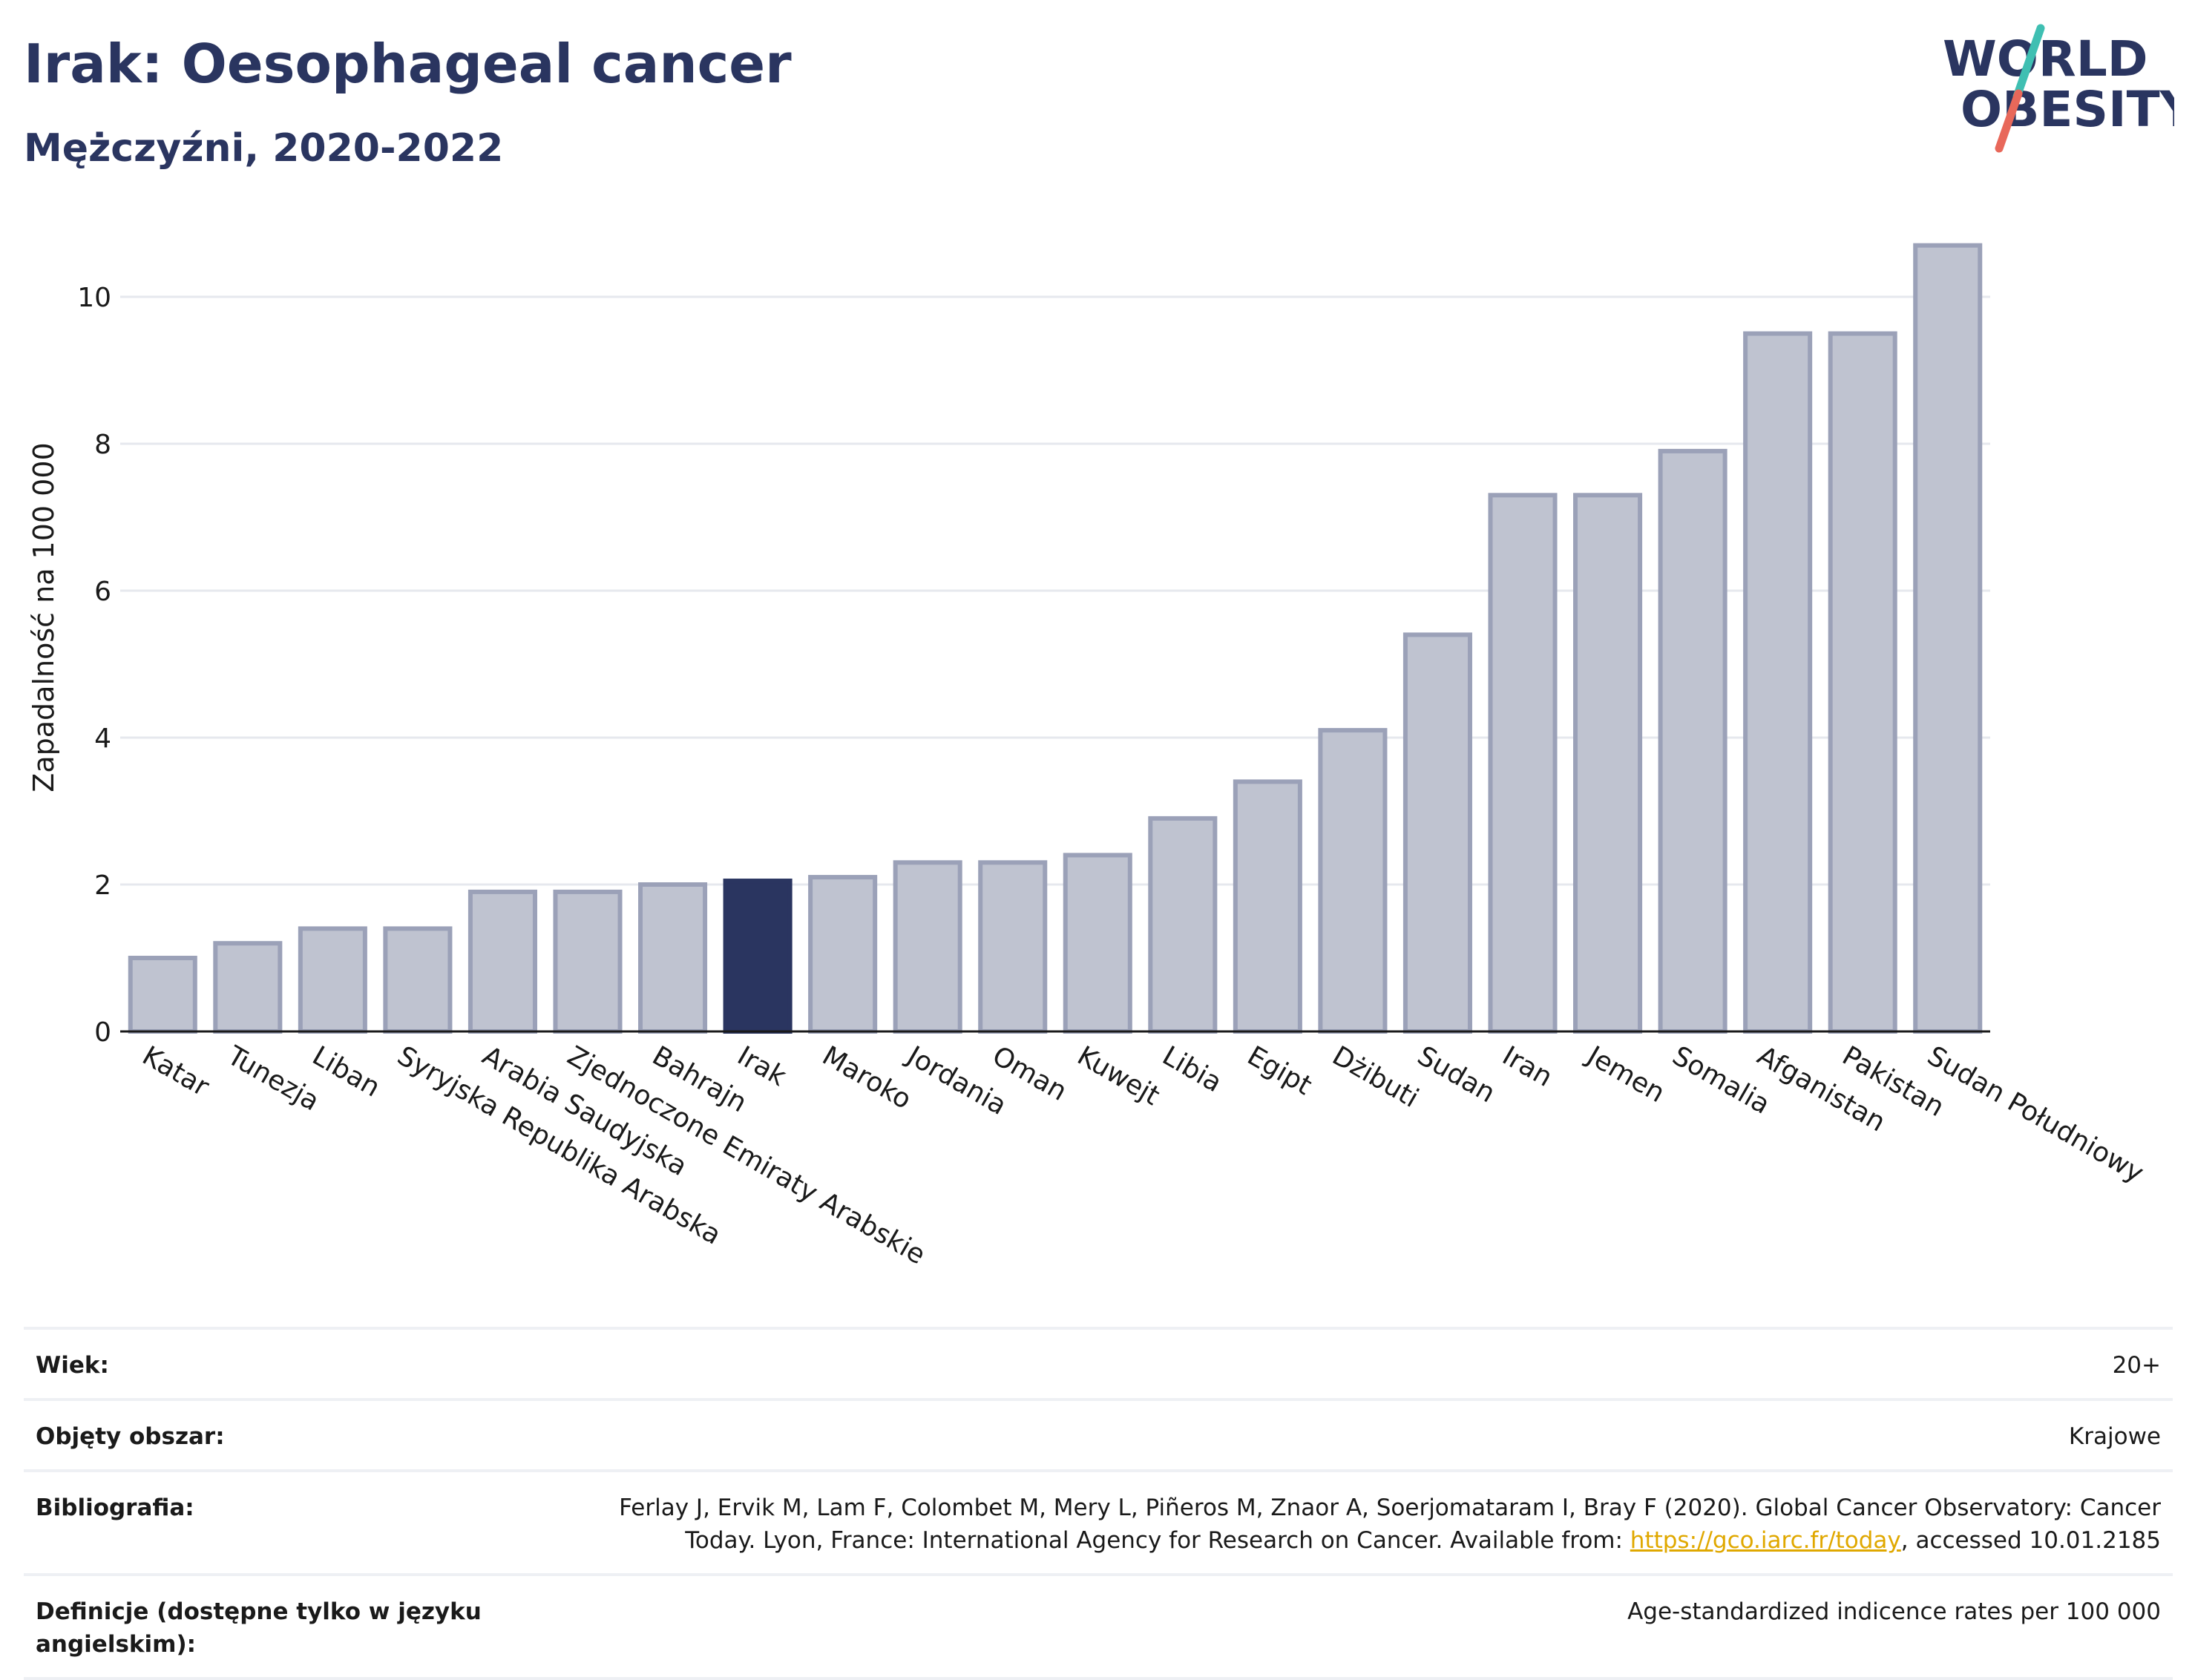 The image size is (2195, 1680). What do you see at coordinates (2046, 59) in the screenshot?
I see `logo-text-world: WORLD` at bounding box center [2046, 59].